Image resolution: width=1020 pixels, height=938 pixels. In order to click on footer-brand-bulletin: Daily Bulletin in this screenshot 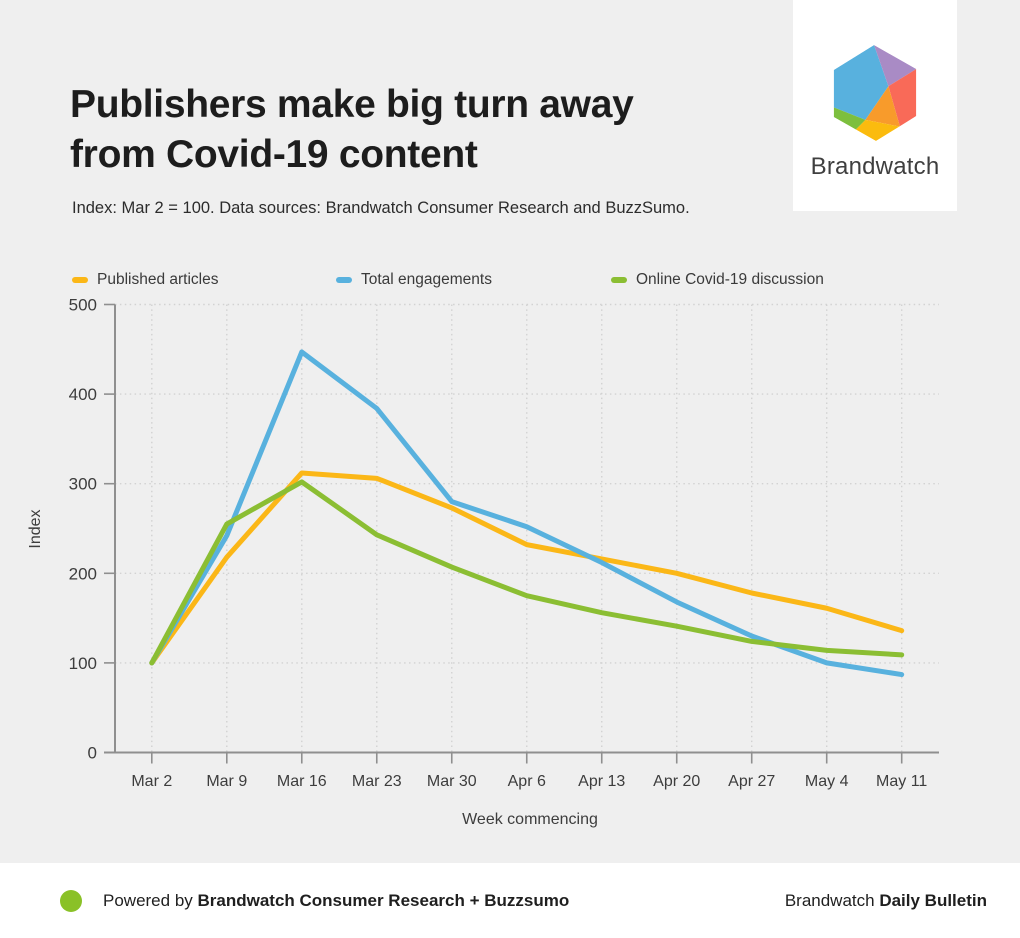, I will do `click(933, 900)`.